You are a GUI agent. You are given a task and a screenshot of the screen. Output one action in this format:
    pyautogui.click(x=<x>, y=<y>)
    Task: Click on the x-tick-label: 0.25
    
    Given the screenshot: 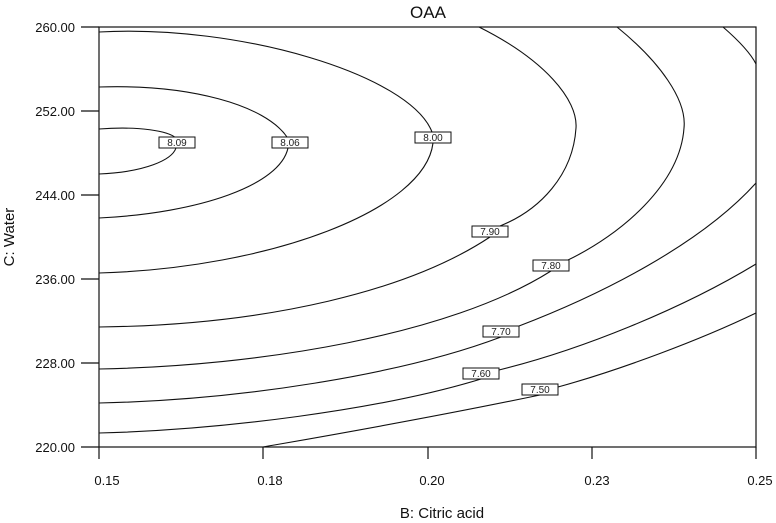 What is the action you would take?
    pyautogui.click(x=759, y=480)
    